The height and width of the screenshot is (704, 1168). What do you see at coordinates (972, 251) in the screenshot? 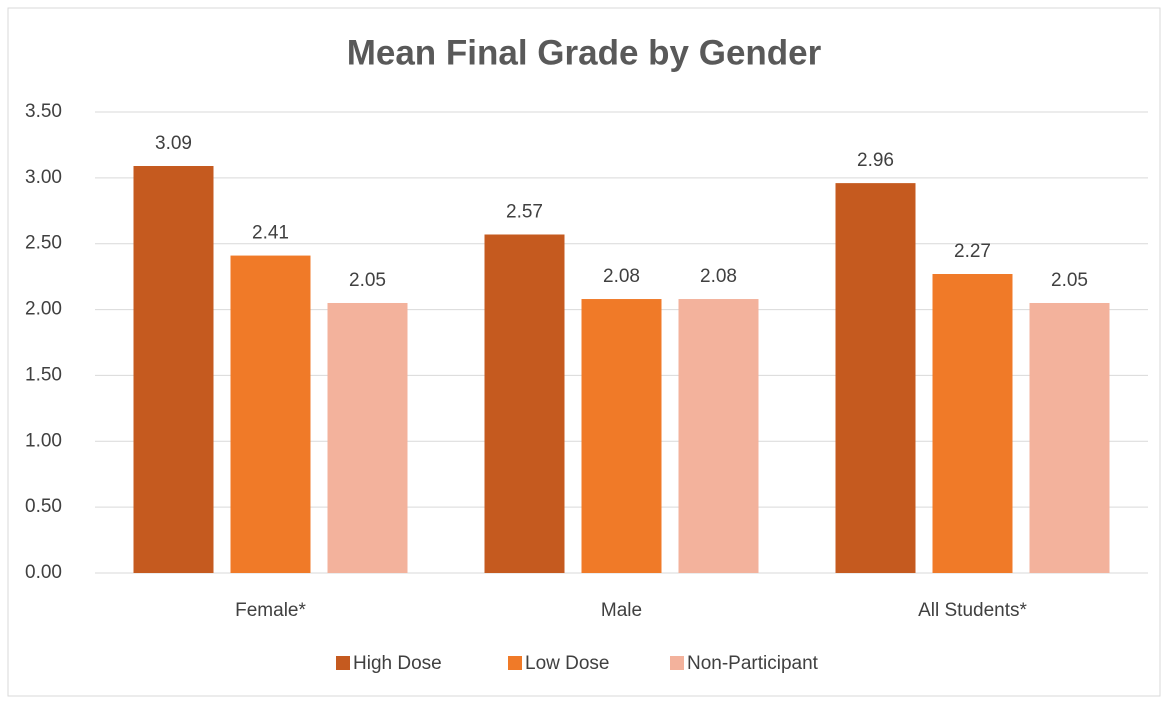
I see `data-label: 2.27` at bounding box center [972, 251].